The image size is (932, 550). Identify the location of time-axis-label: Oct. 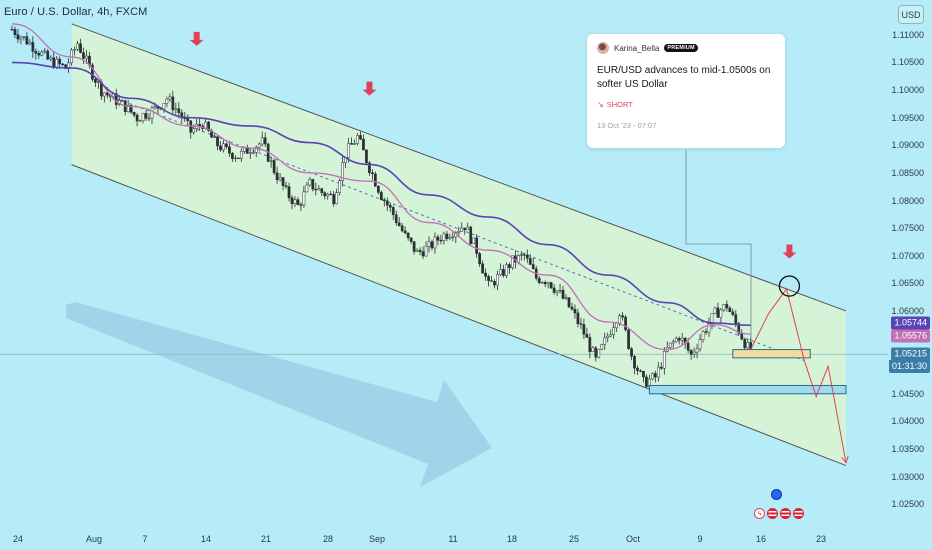
(633, 539).